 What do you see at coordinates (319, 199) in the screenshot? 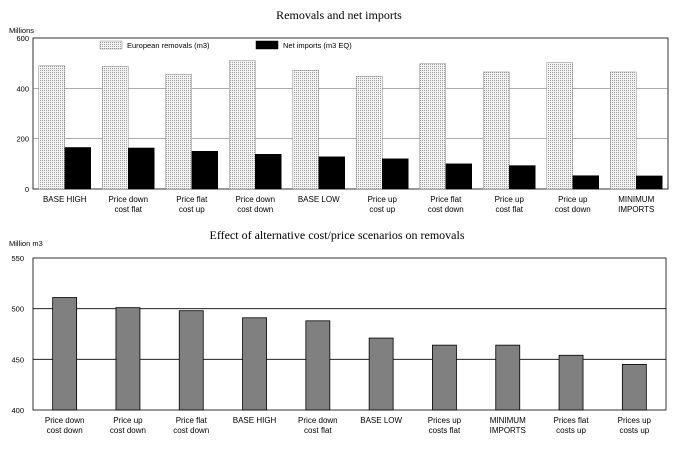
I see `chart1-xtick-label: BASE LOW` at bounding box center [319, 199].